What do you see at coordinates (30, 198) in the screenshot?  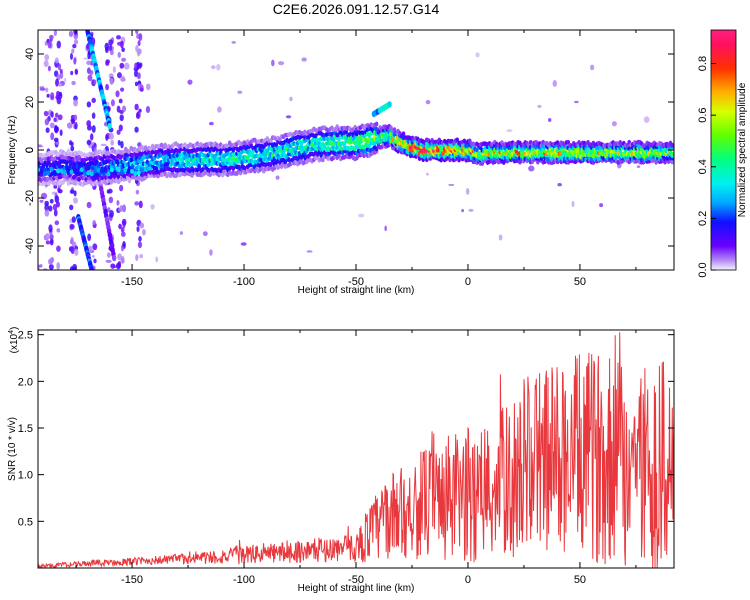 I see `y-tick-label: -20` at bounding box center [30, 198].